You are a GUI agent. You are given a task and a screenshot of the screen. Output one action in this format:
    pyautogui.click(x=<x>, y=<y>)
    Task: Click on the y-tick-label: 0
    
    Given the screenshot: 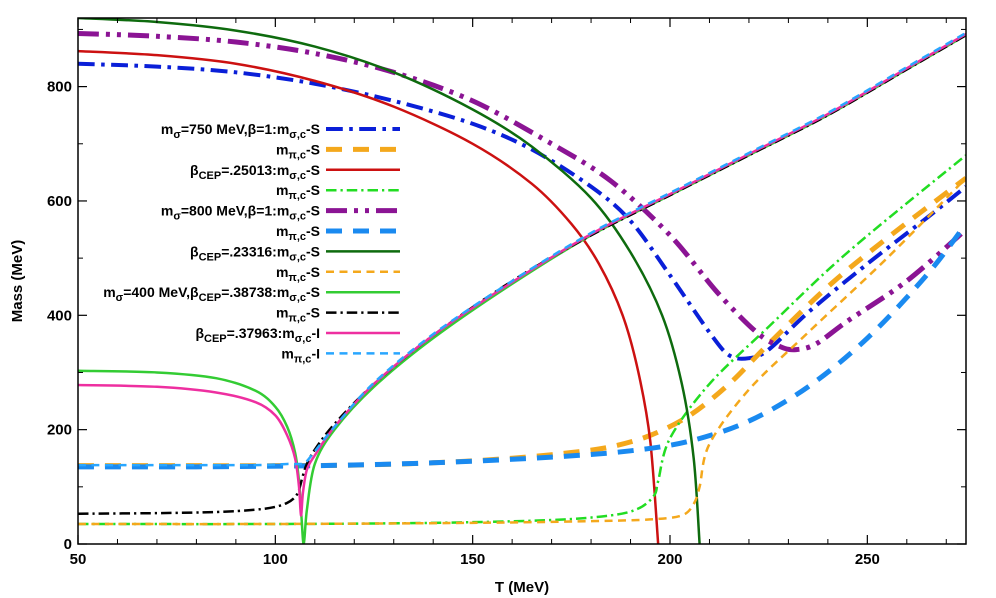 What is the action you would take?
    pyautogui.click(x=68, y=544)
    